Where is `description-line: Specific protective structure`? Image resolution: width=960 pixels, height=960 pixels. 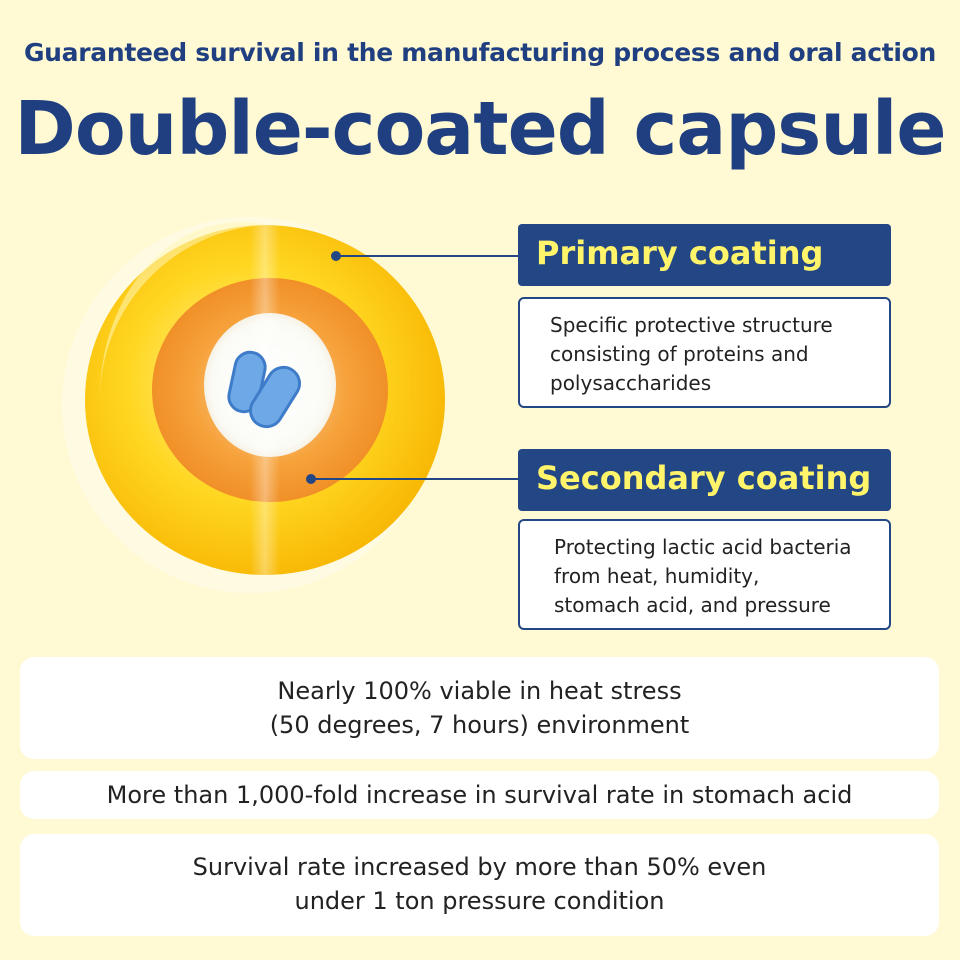
description-line: Specific protective structure is located at coordinates (691, 325).